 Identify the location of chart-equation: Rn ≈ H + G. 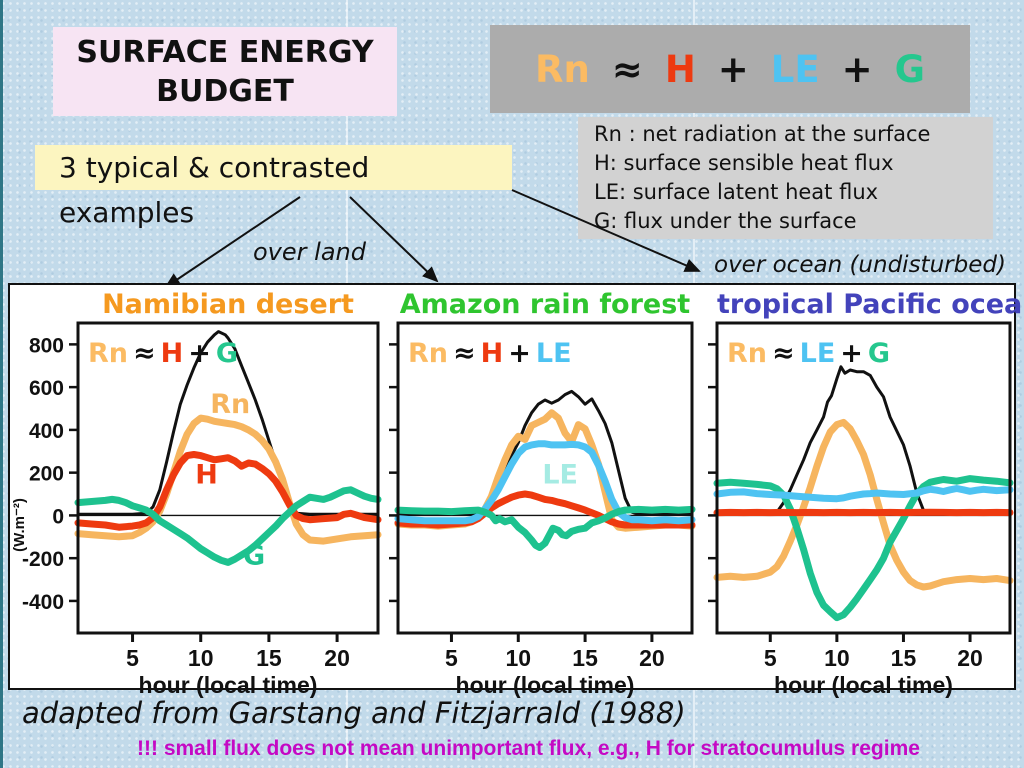
(163, 353).